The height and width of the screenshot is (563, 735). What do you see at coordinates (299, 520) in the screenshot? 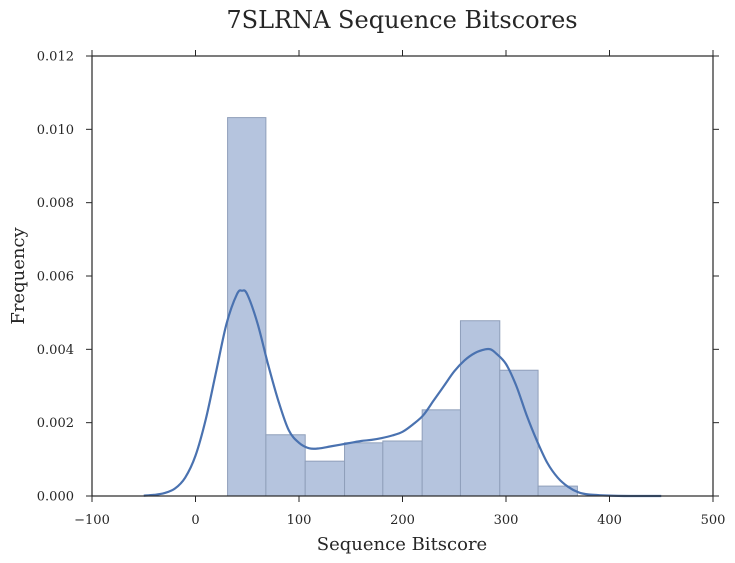
I see `x-tick-label: 100` at bounding box center [299, 520].